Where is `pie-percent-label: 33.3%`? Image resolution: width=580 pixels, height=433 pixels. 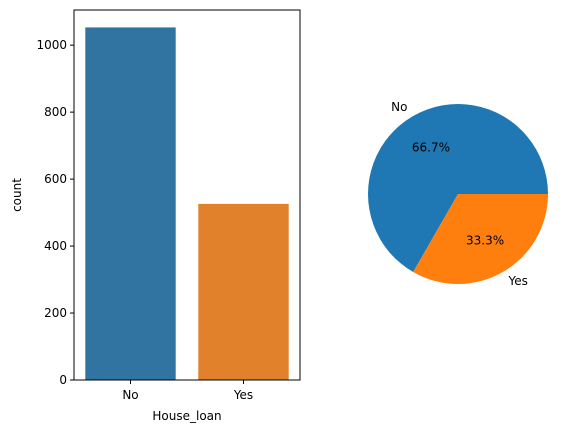
pie-percent-label: 33.3% is located at coordinates (485, 241).